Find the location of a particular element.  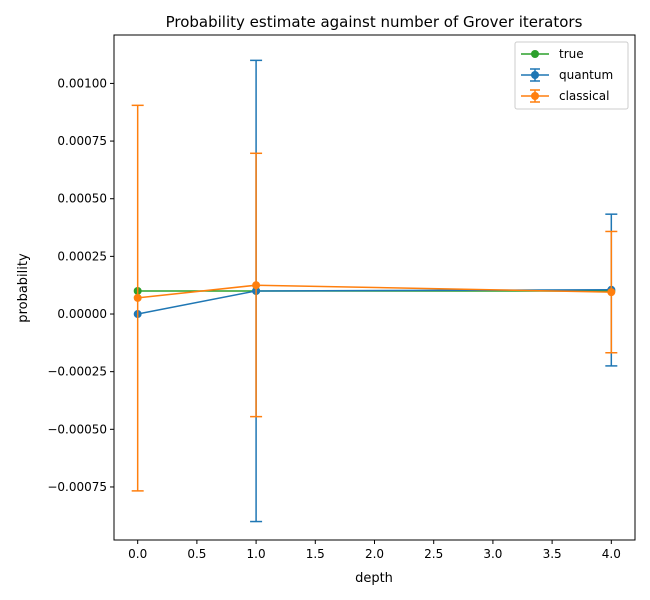

x-tick-label: 4.0 is located at coordinates (611, 554).